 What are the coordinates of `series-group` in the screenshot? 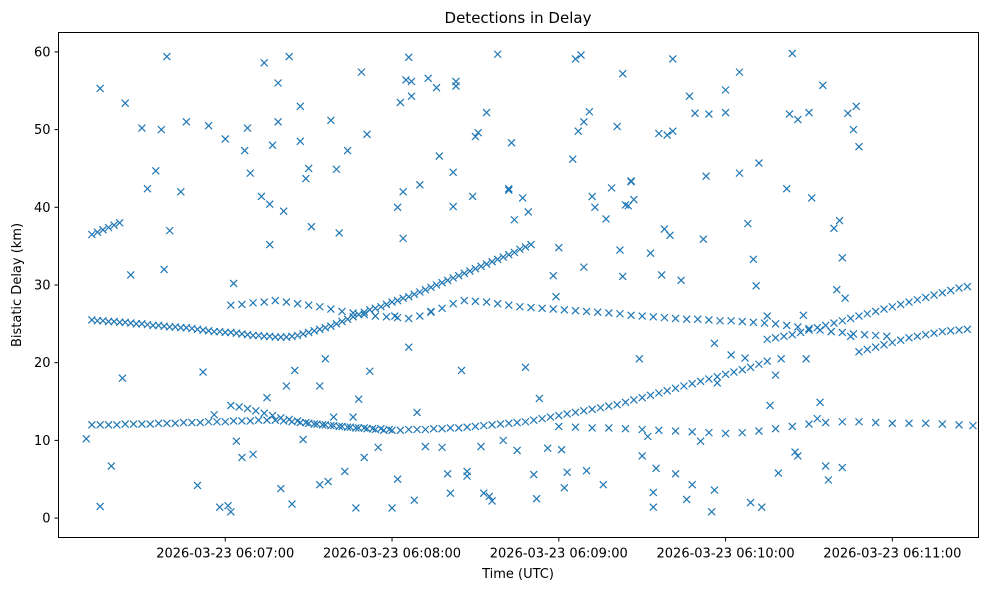 It's located at (867, 319).